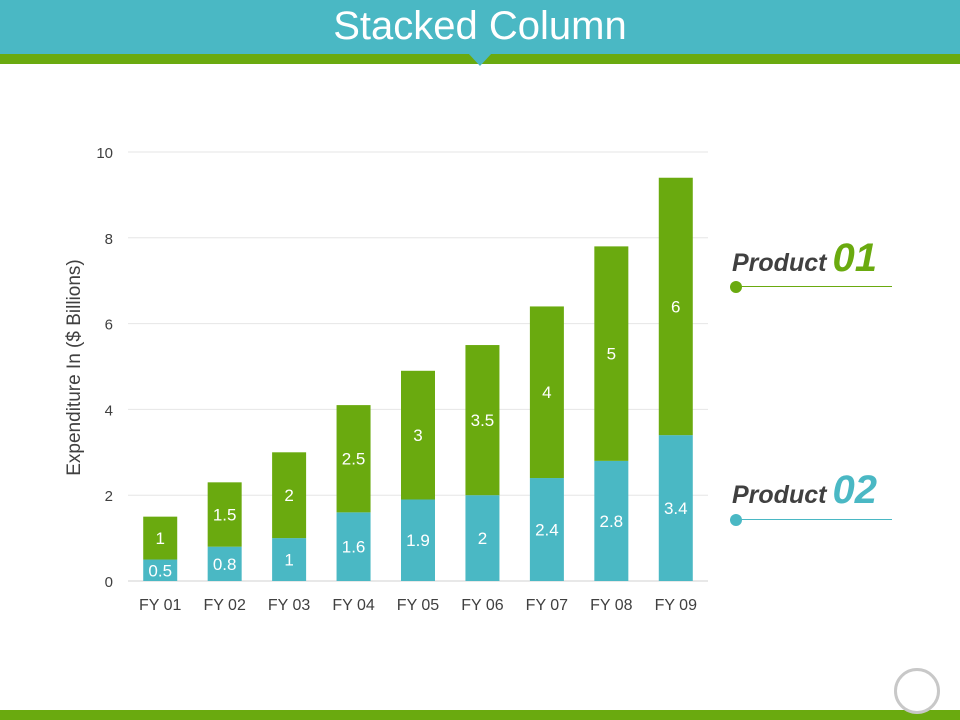 The width and height of the screenshot is (960, 720). I want to click on data-label: 5, so click(611, 354).